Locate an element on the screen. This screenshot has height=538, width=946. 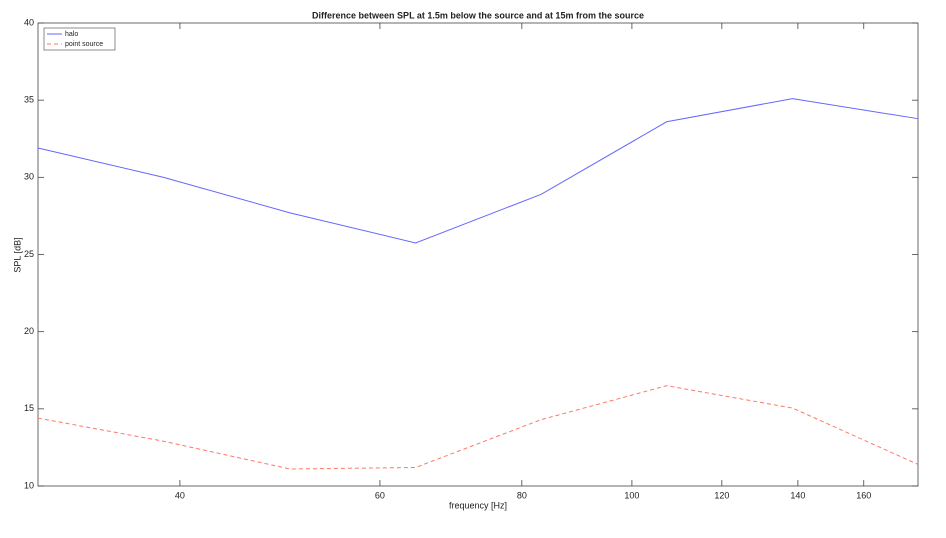
x-axis-label: frequency [Hz] is located at coordinates (478, 505).